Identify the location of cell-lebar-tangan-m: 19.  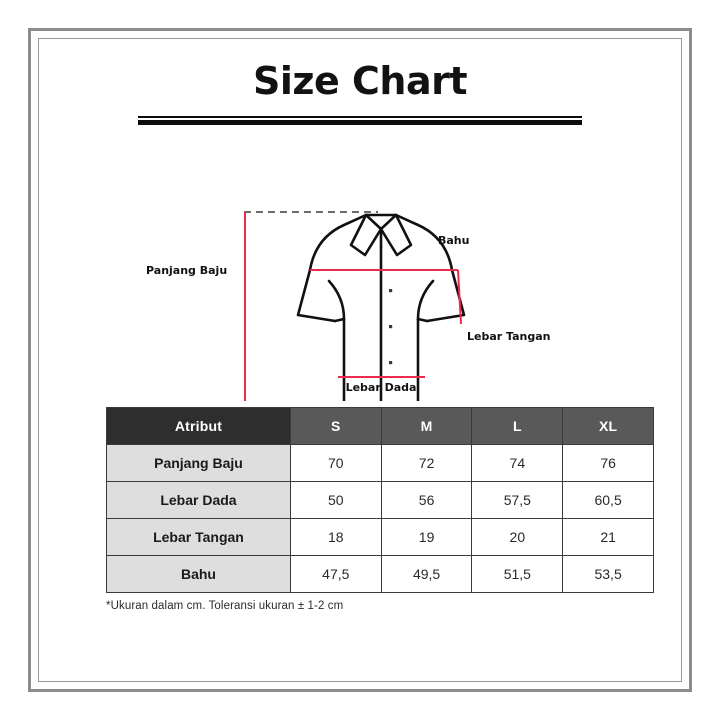
(426, 536).